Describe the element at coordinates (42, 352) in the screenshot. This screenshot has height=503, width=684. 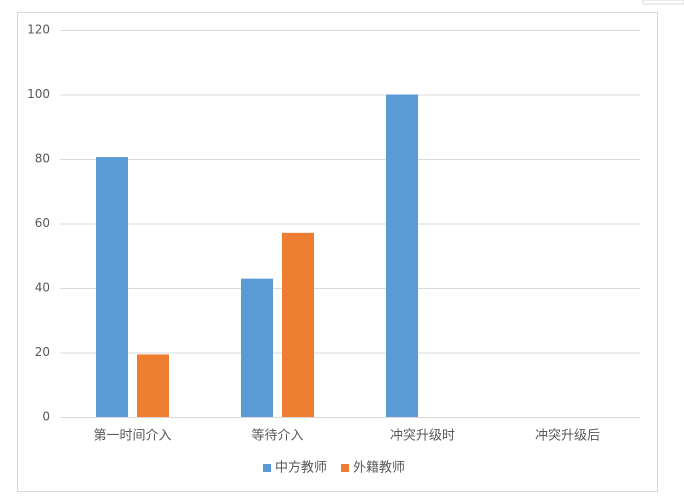
I see `y-tick-label: 20` at that location.